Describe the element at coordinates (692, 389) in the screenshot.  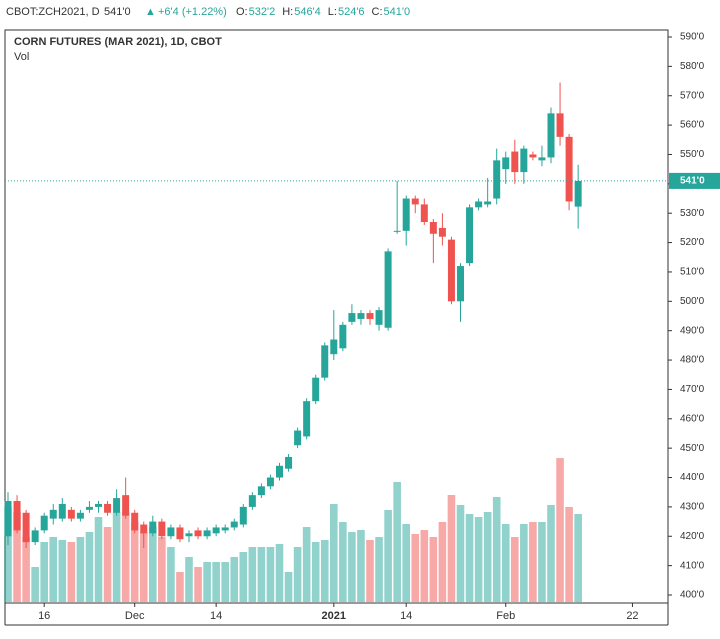
I see `y-tick-label: 470'0` at that location.